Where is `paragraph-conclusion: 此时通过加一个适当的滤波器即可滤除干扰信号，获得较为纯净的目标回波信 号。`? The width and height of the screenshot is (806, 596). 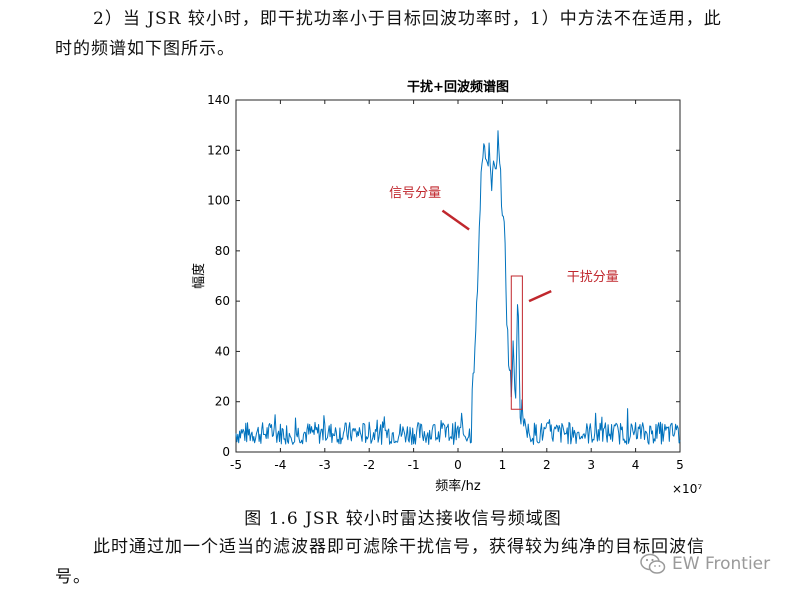 paragraph-conclusion: 此时通过加一个适当的滤波器即可滤除干扰信号，获得较为纯净的目标回波信 号。 is located at coordinates (425, 562).